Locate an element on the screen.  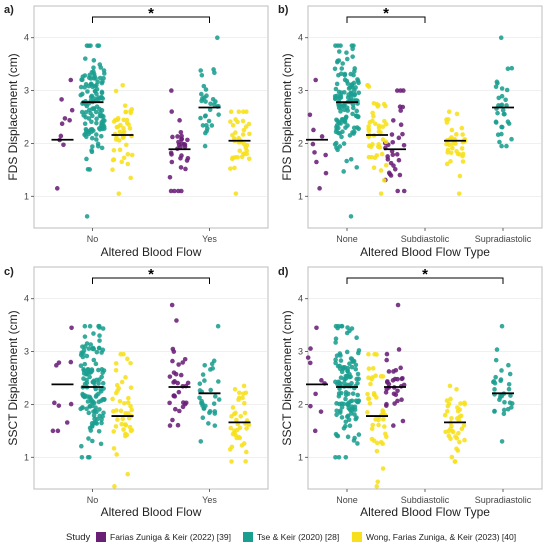
panel-d-significance-bracket is located at coordinates (425, 280).